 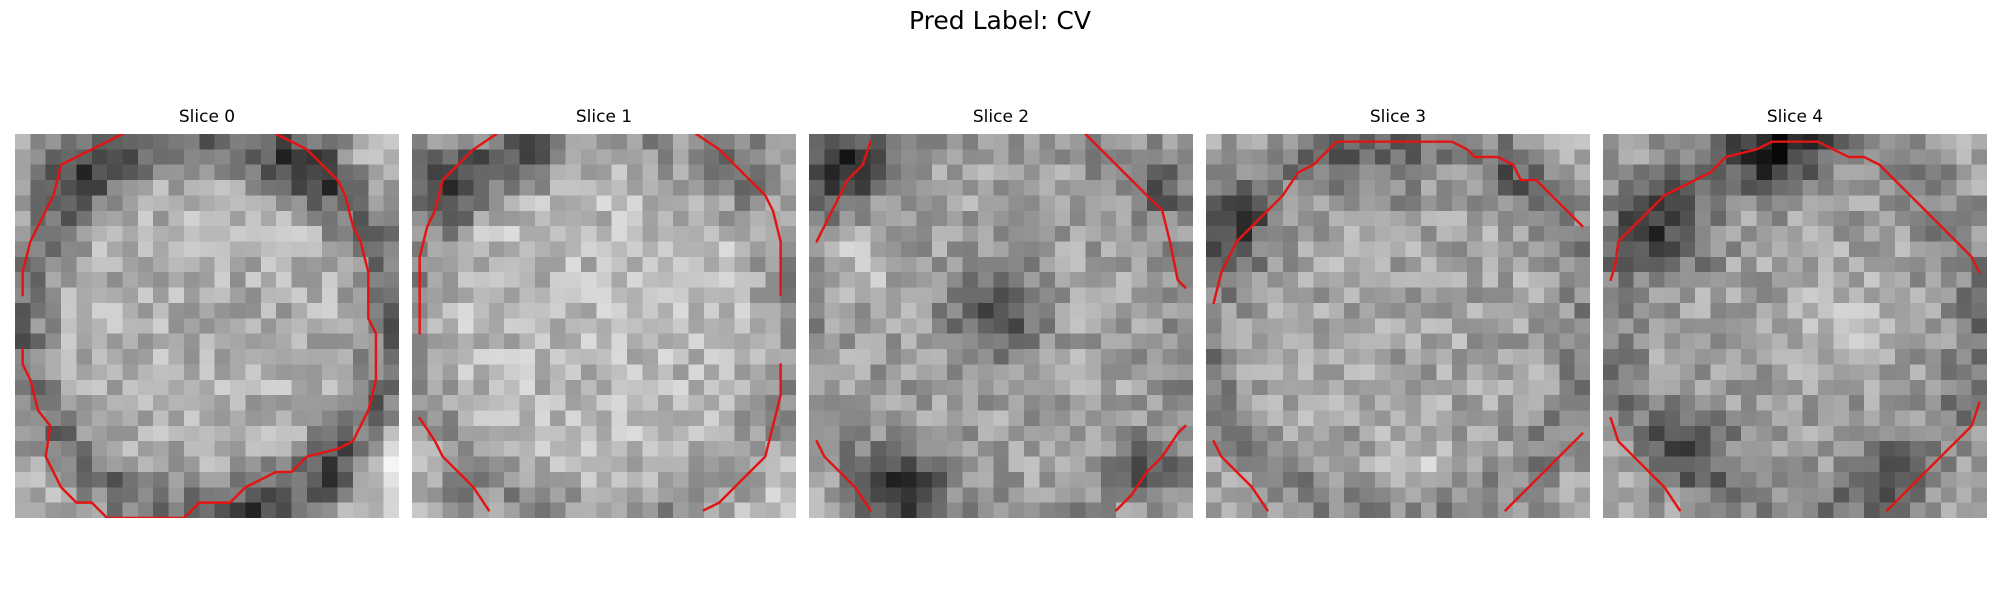 I want to click on slice-title-2: Slice 2, so click(x=1001, y=117).